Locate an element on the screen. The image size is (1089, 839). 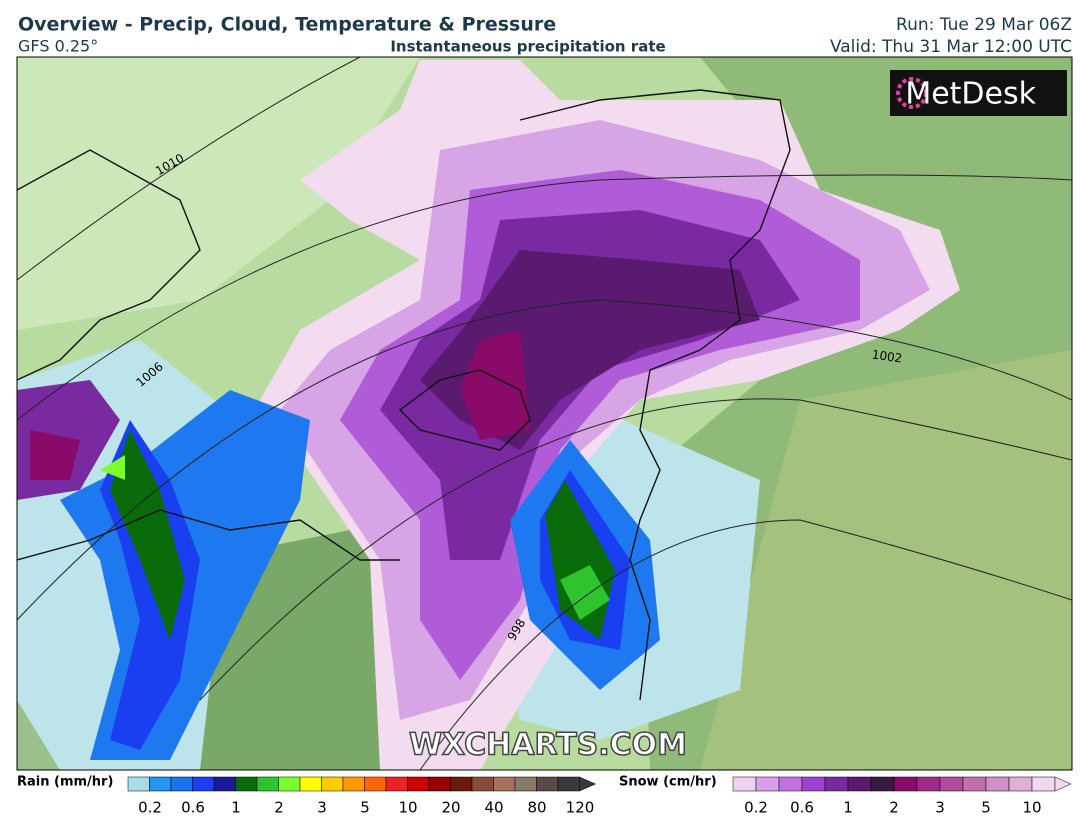
logo-box is located at coordinates (978, 93).